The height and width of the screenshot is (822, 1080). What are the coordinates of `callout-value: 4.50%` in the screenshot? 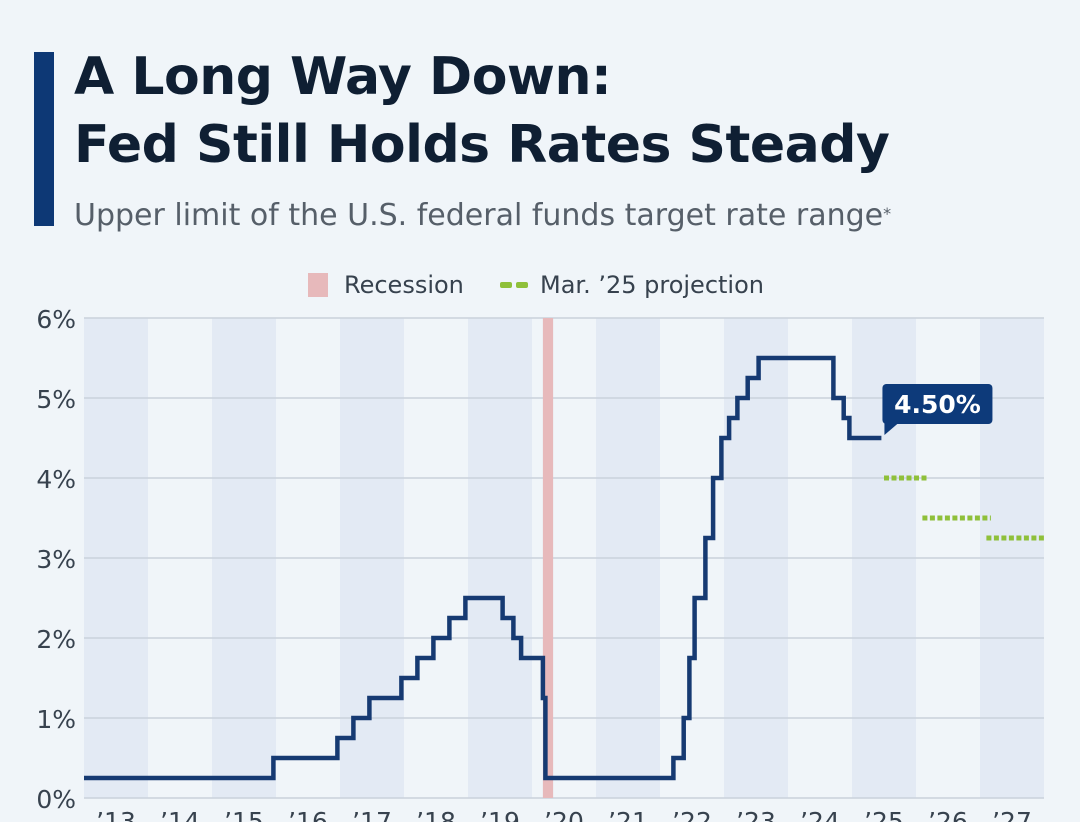 It's located at (937, 404).